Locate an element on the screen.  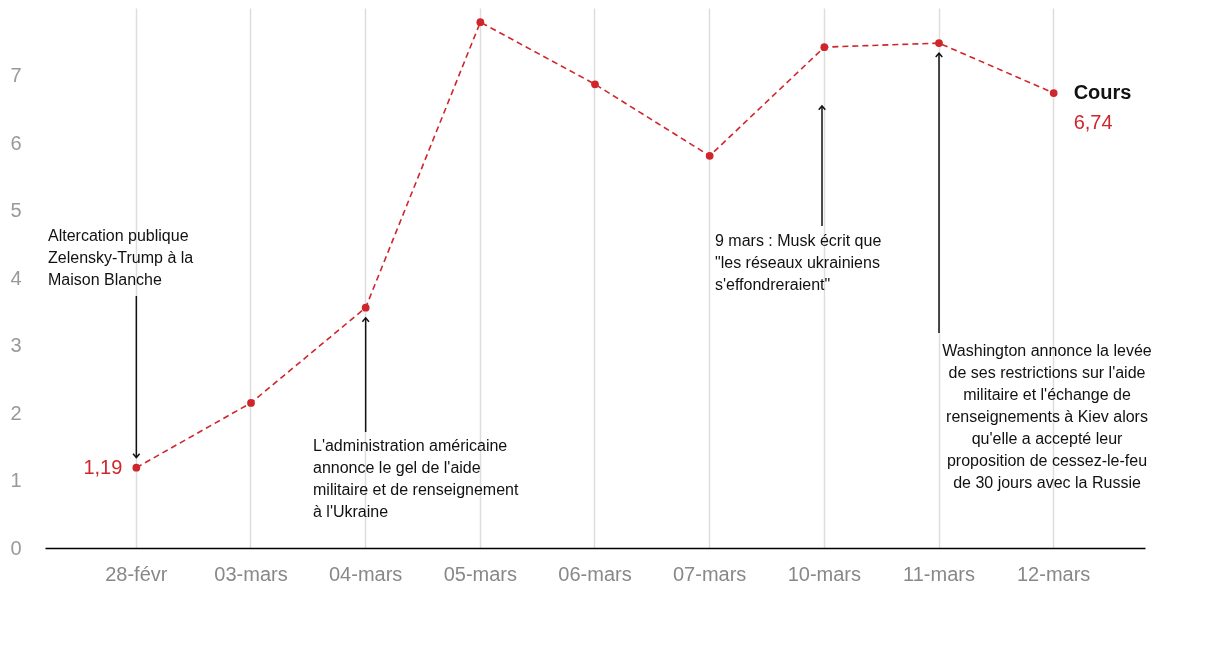
x-tick-label: 12-mars is located at coordinates (1053, 573).